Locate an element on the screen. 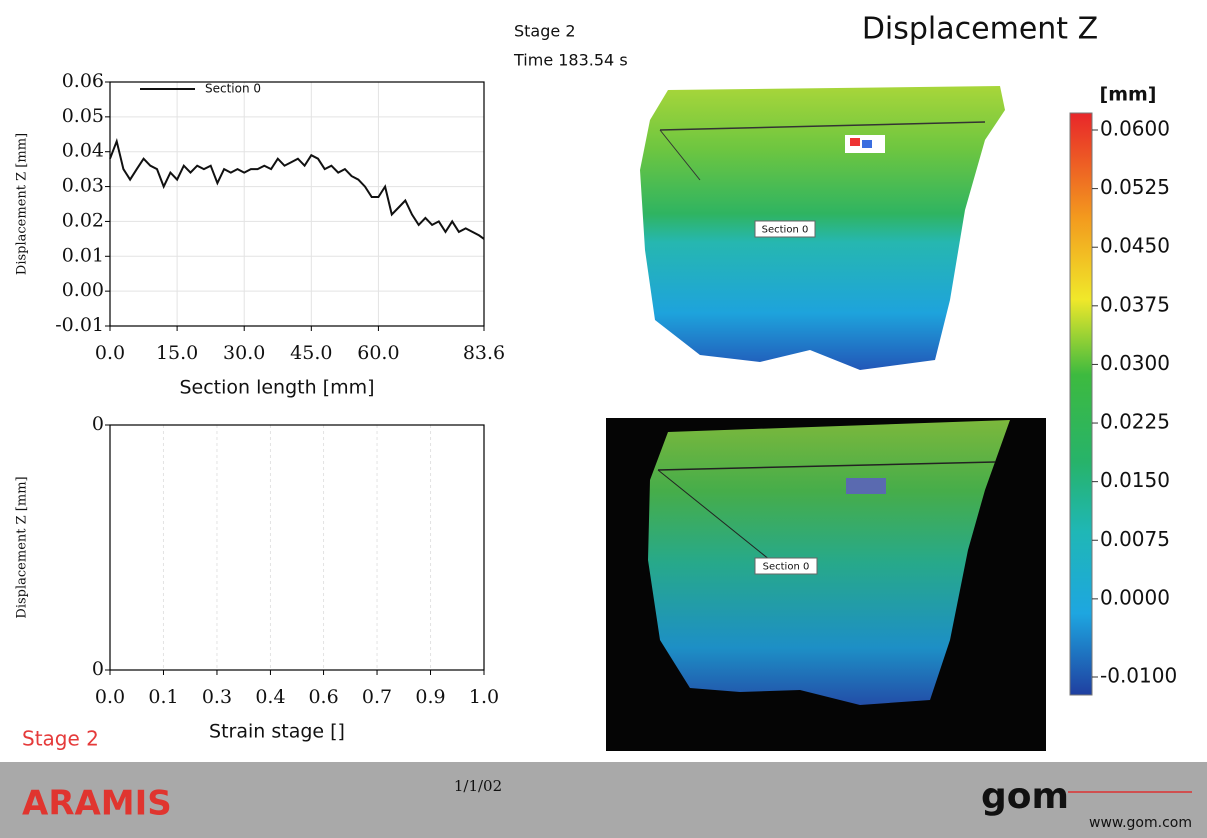  x-tick-label: 30.0 is located at coordinates (244, 353).